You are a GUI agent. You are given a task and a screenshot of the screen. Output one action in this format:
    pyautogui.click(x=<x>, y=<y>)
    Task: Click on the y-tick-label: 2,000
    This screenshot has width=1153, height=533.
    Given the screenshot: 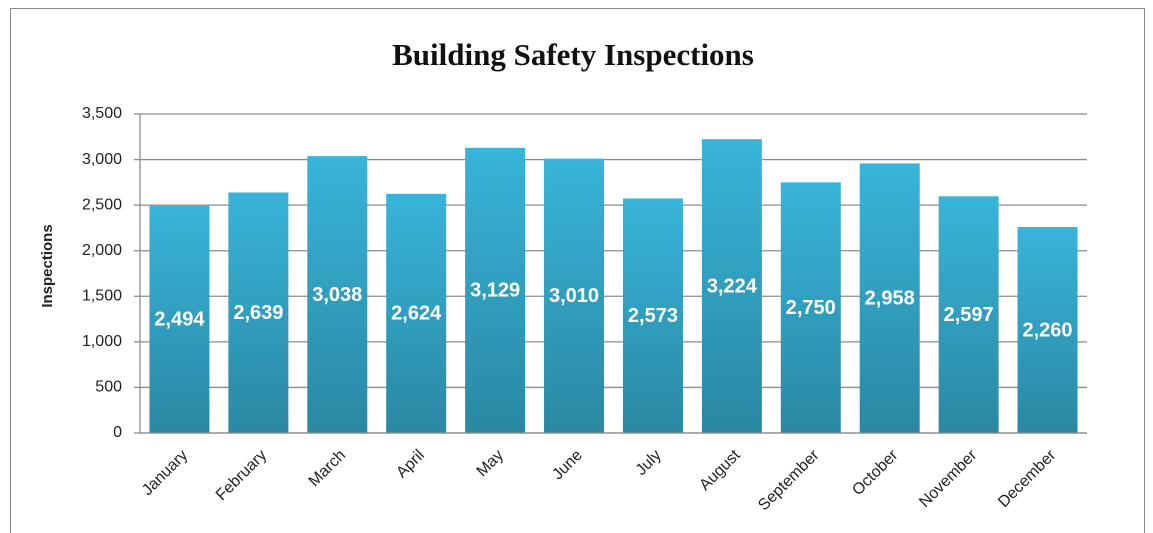 What is the action you would take?
    pyautogui.click(x=102, y=250)
    